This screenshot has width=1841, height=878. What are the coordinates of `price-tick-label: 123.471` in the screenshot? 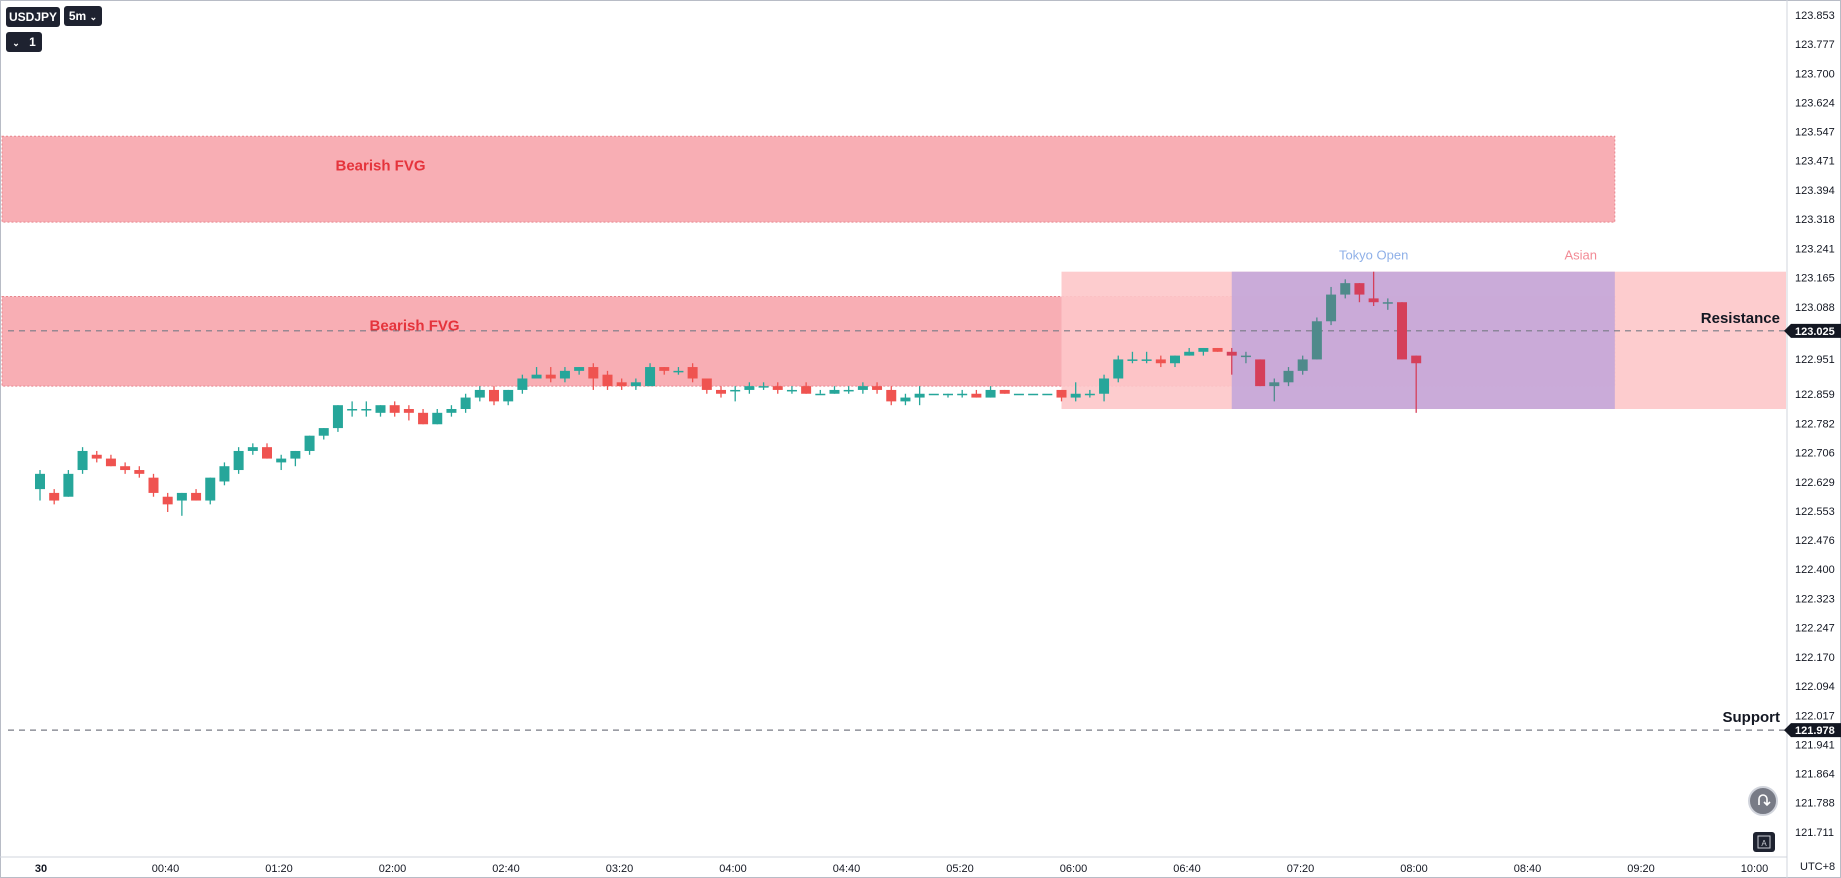 It's located at (1815, 162).